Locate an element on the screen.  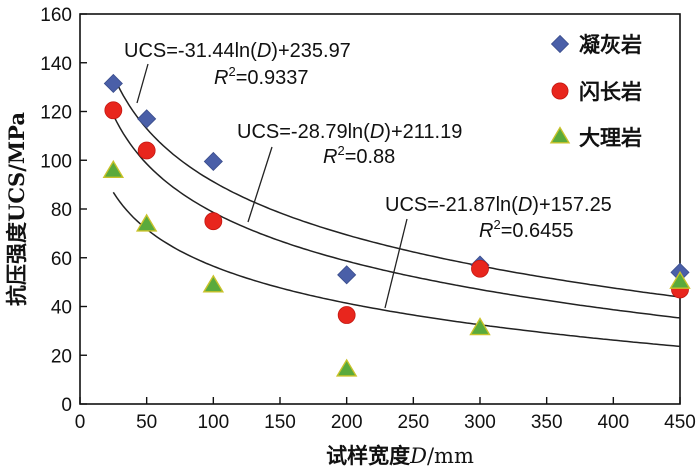
r-squared-value: =0.6455 is located at coordinates (537, 231).